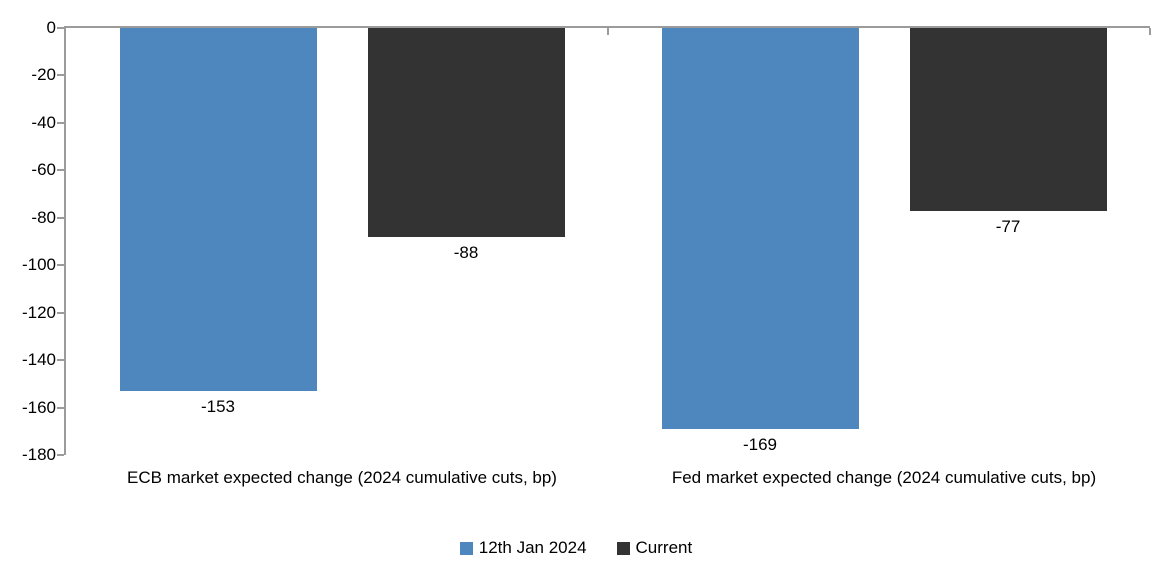 The image size is (1152, 587). Describe the element at coordinates (532, 547) in the screenshot. I see `legend-label: 12th Jan 2024` at that location.